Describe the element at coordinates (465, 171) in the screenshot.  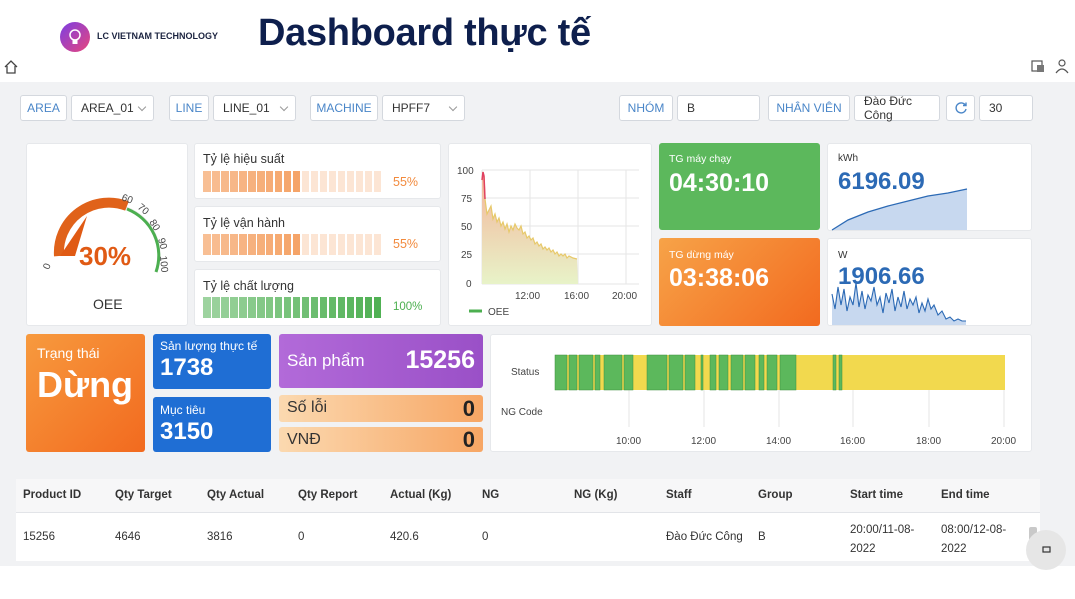
I see `oee-ytick-100: 100` at that location.